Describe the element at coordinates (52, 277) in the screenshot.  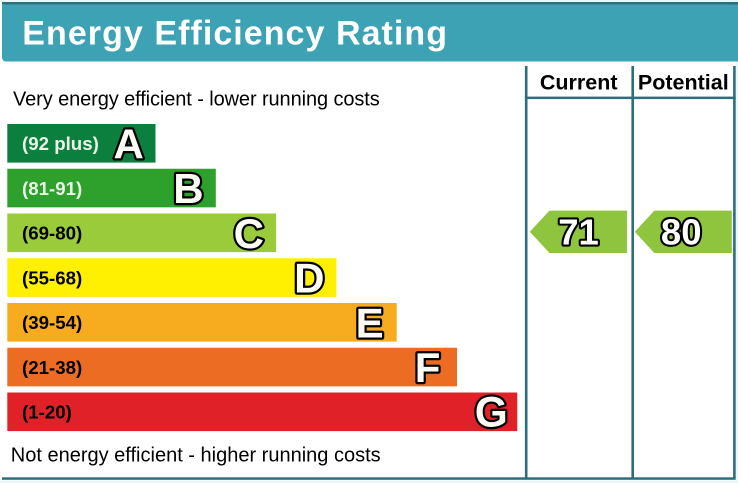
I see `svg-text: (55-68)` at that location.